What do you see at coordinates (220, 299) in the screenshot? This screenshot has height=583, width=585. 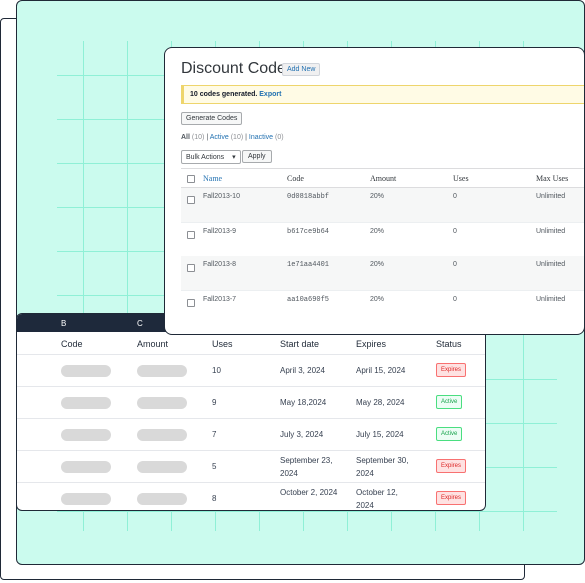 I see `code-name: Fall2013-7` at bounding box center [220, 299].